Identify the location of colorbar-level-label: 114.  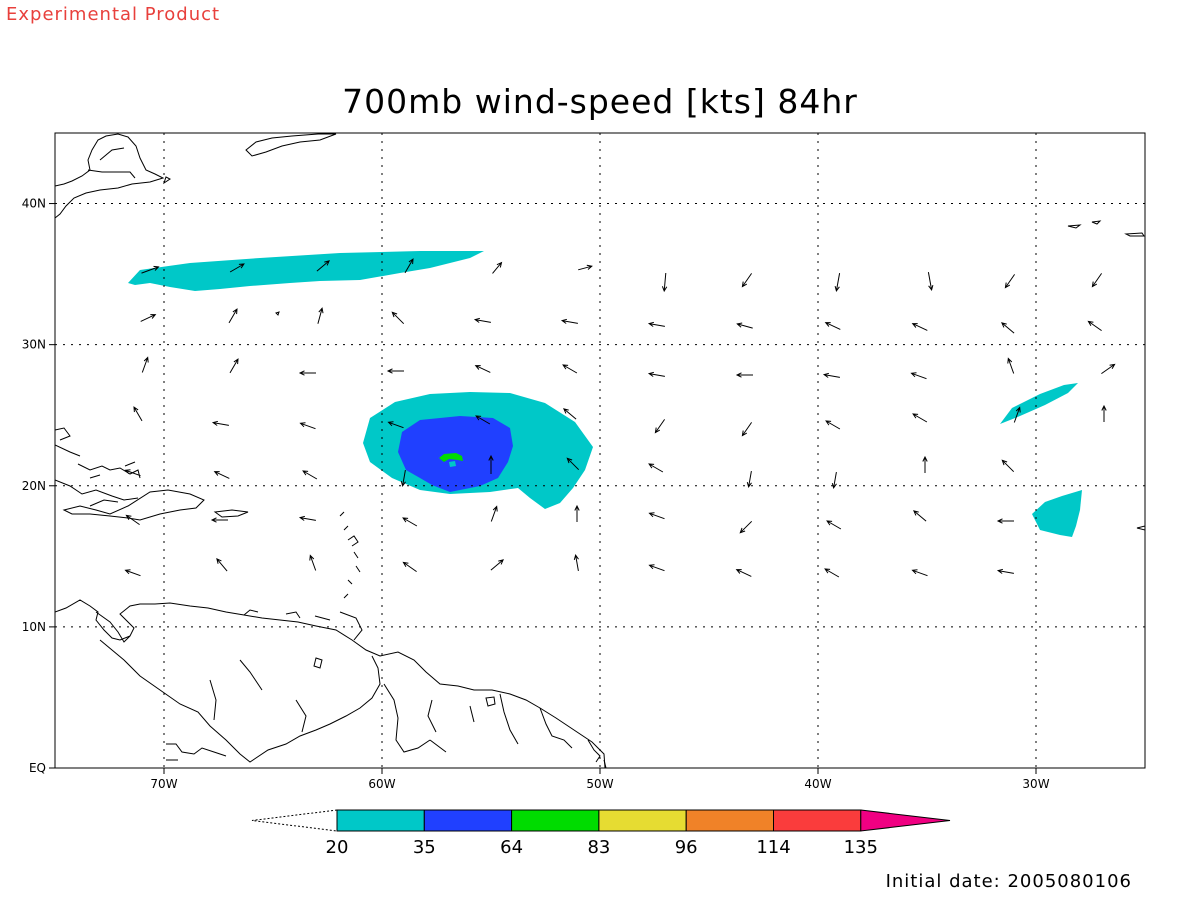
(773, 847).